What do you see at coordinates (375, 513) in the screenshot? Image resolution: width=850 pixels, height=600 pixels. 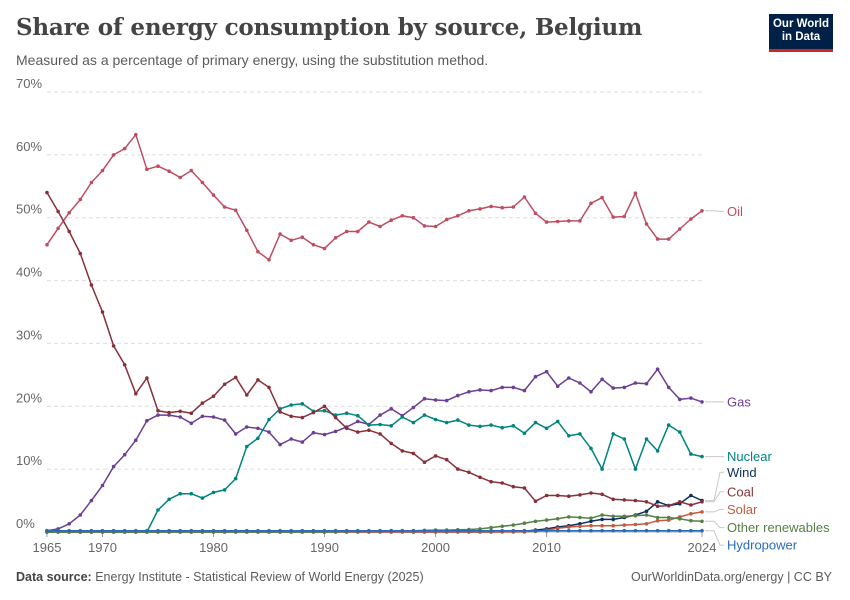 I see `wind-line` at bounding box center [375, 513].